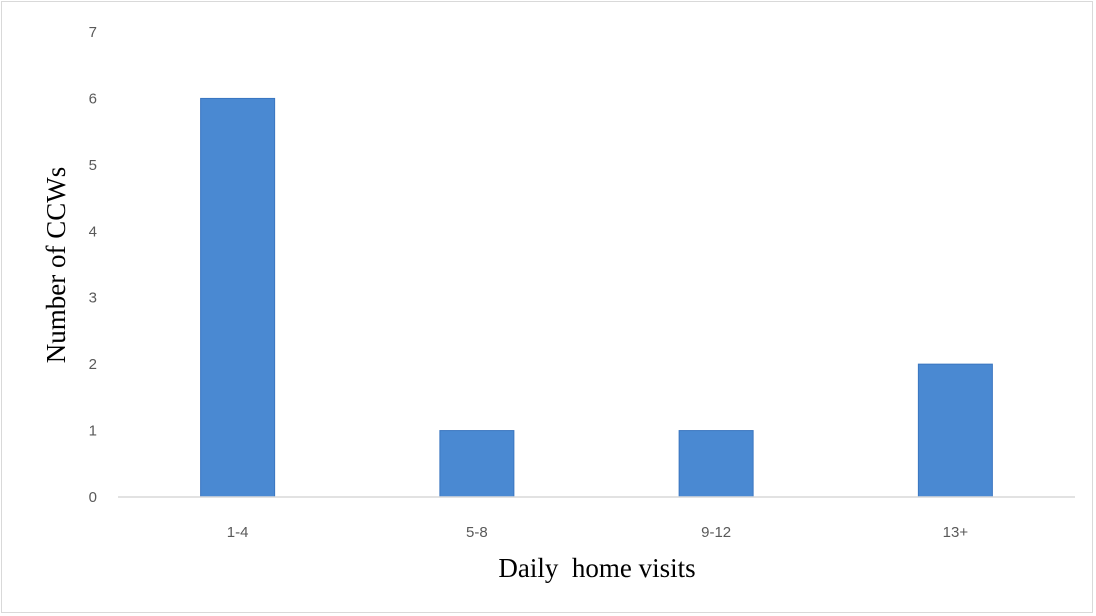  Describe the element at coordinates (598, 532) in the screenshot. I see `x-axis-ticks: 1-4 5-8 9-12 13+` at that location.